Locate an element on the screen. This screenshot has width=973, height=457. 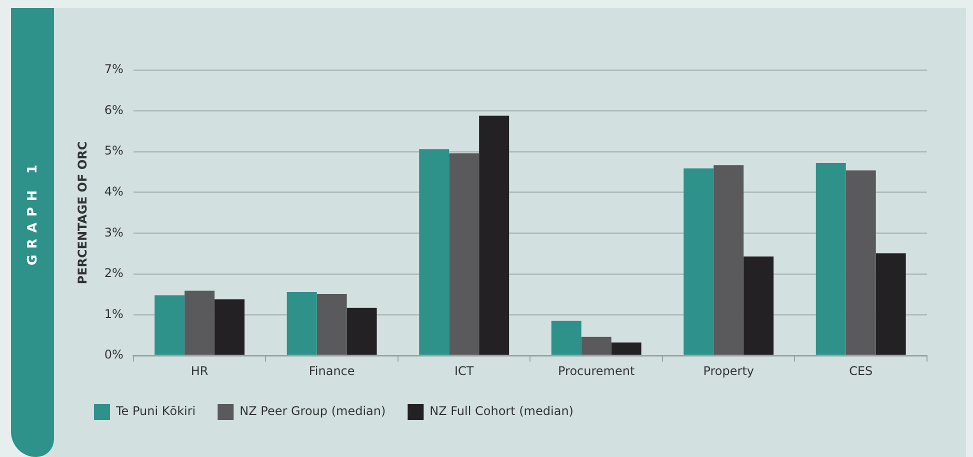
x-tick-label: Finance is located at coordinates (331, 371).